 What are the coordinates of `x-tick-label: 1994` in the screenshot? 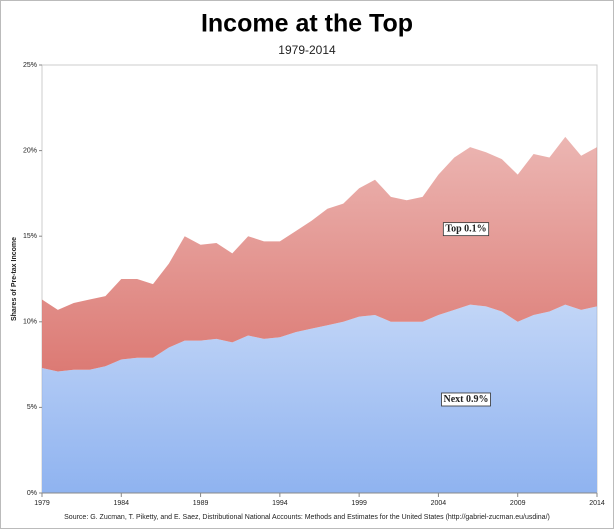 It's located at (280, 503).